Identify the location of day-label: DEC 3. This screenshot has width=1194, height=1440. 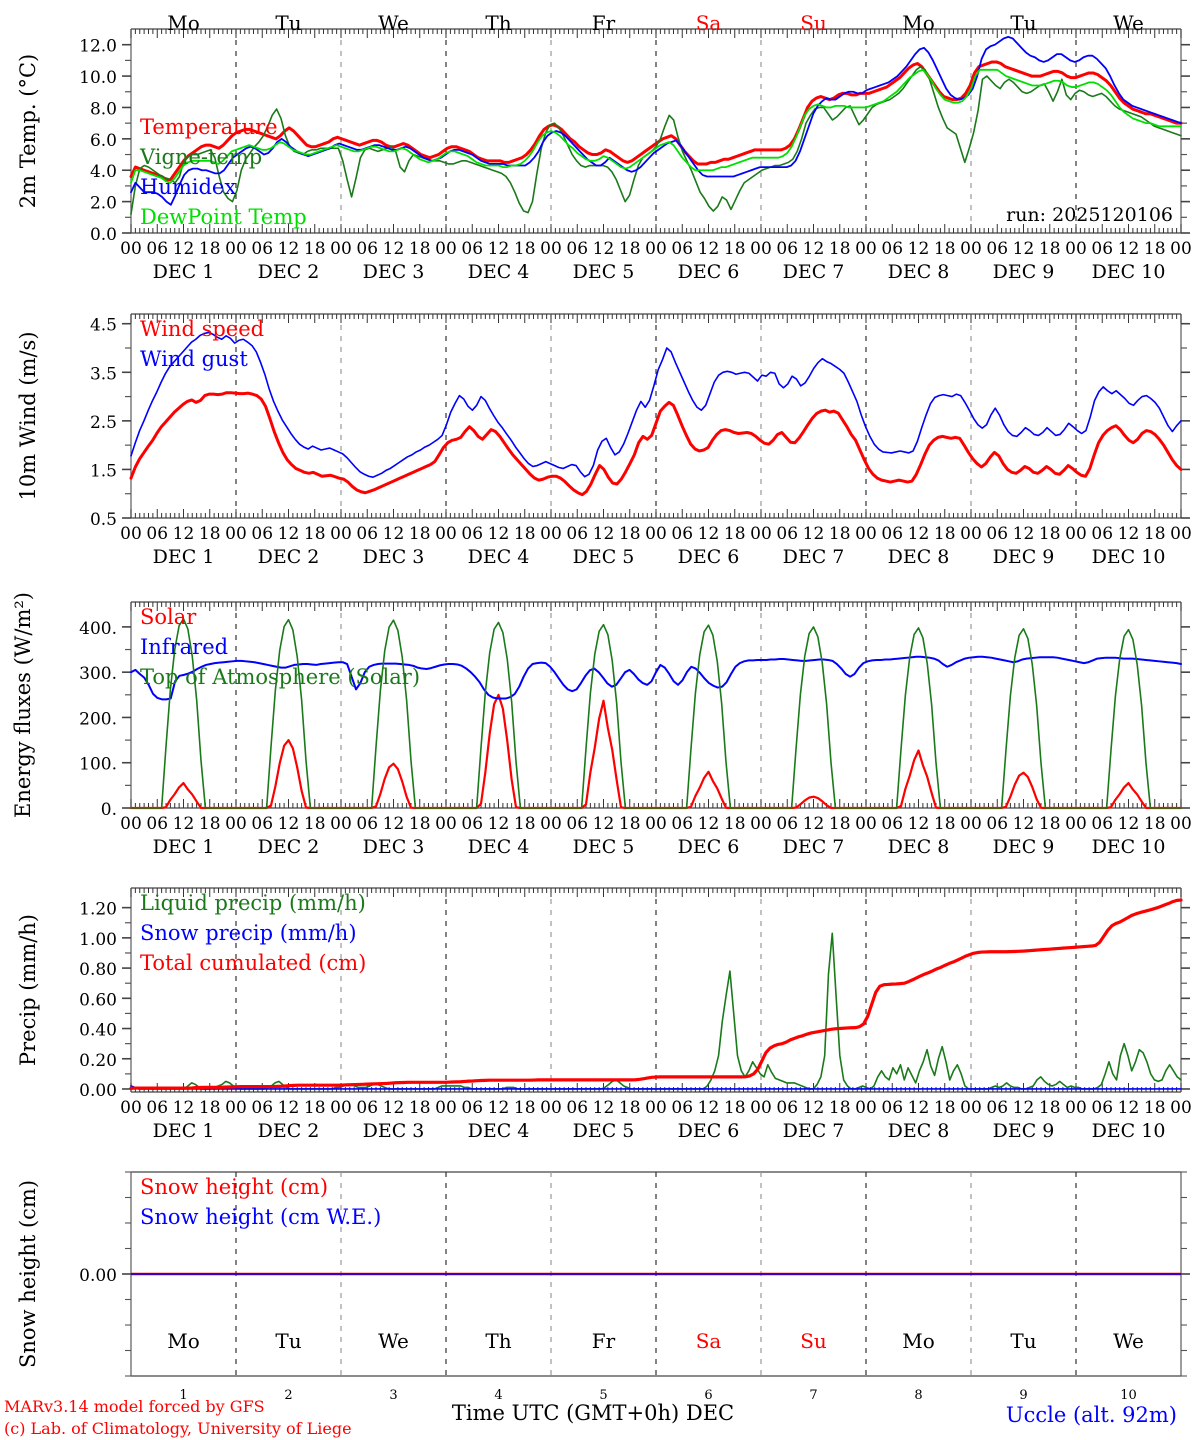
(394, 272).